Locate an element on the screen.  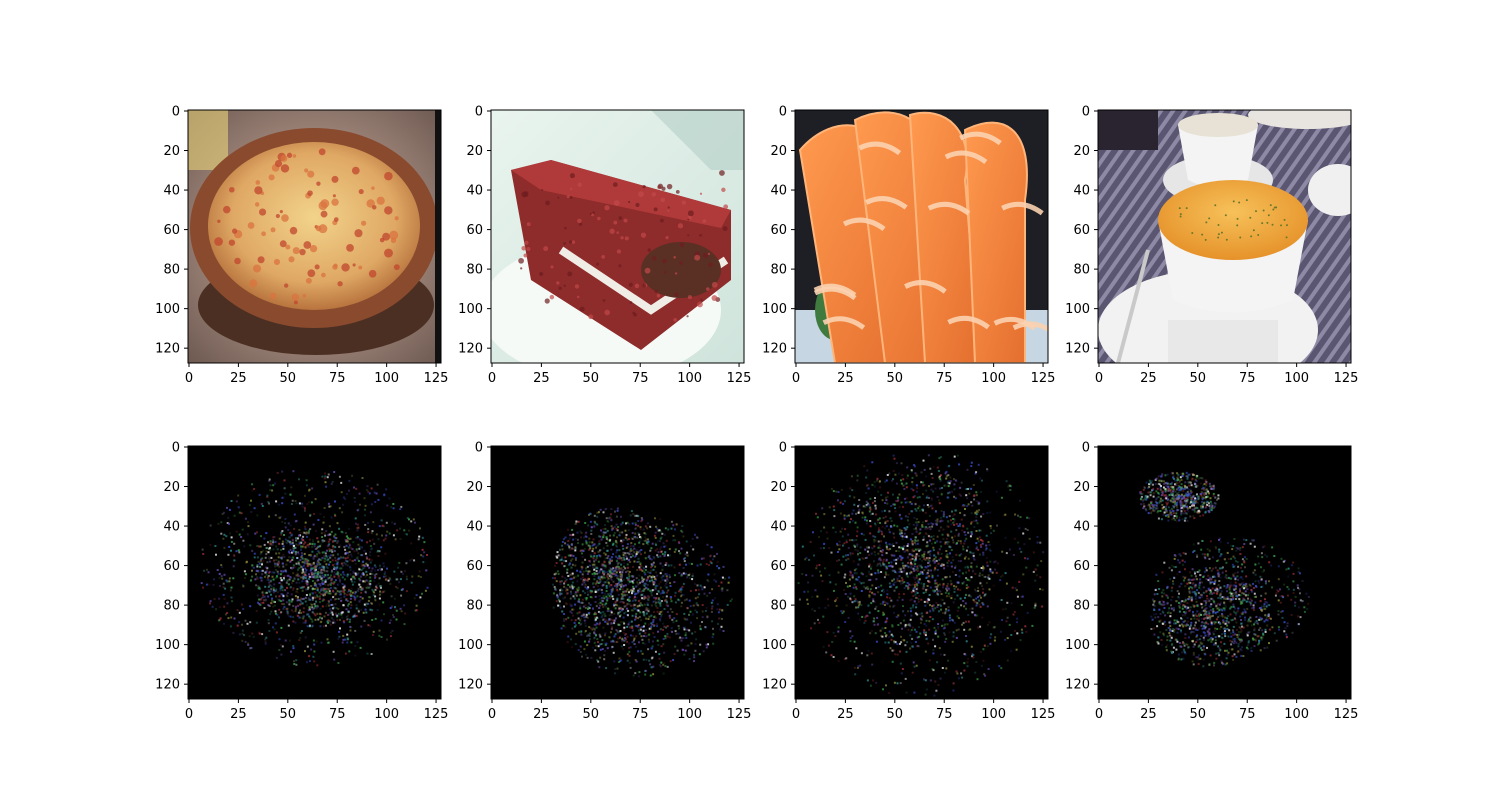
panel-photo-pizza: 0 25 50 75 100 125 0 20 40 60 80 100 120 is located at coordinates (301, 245).